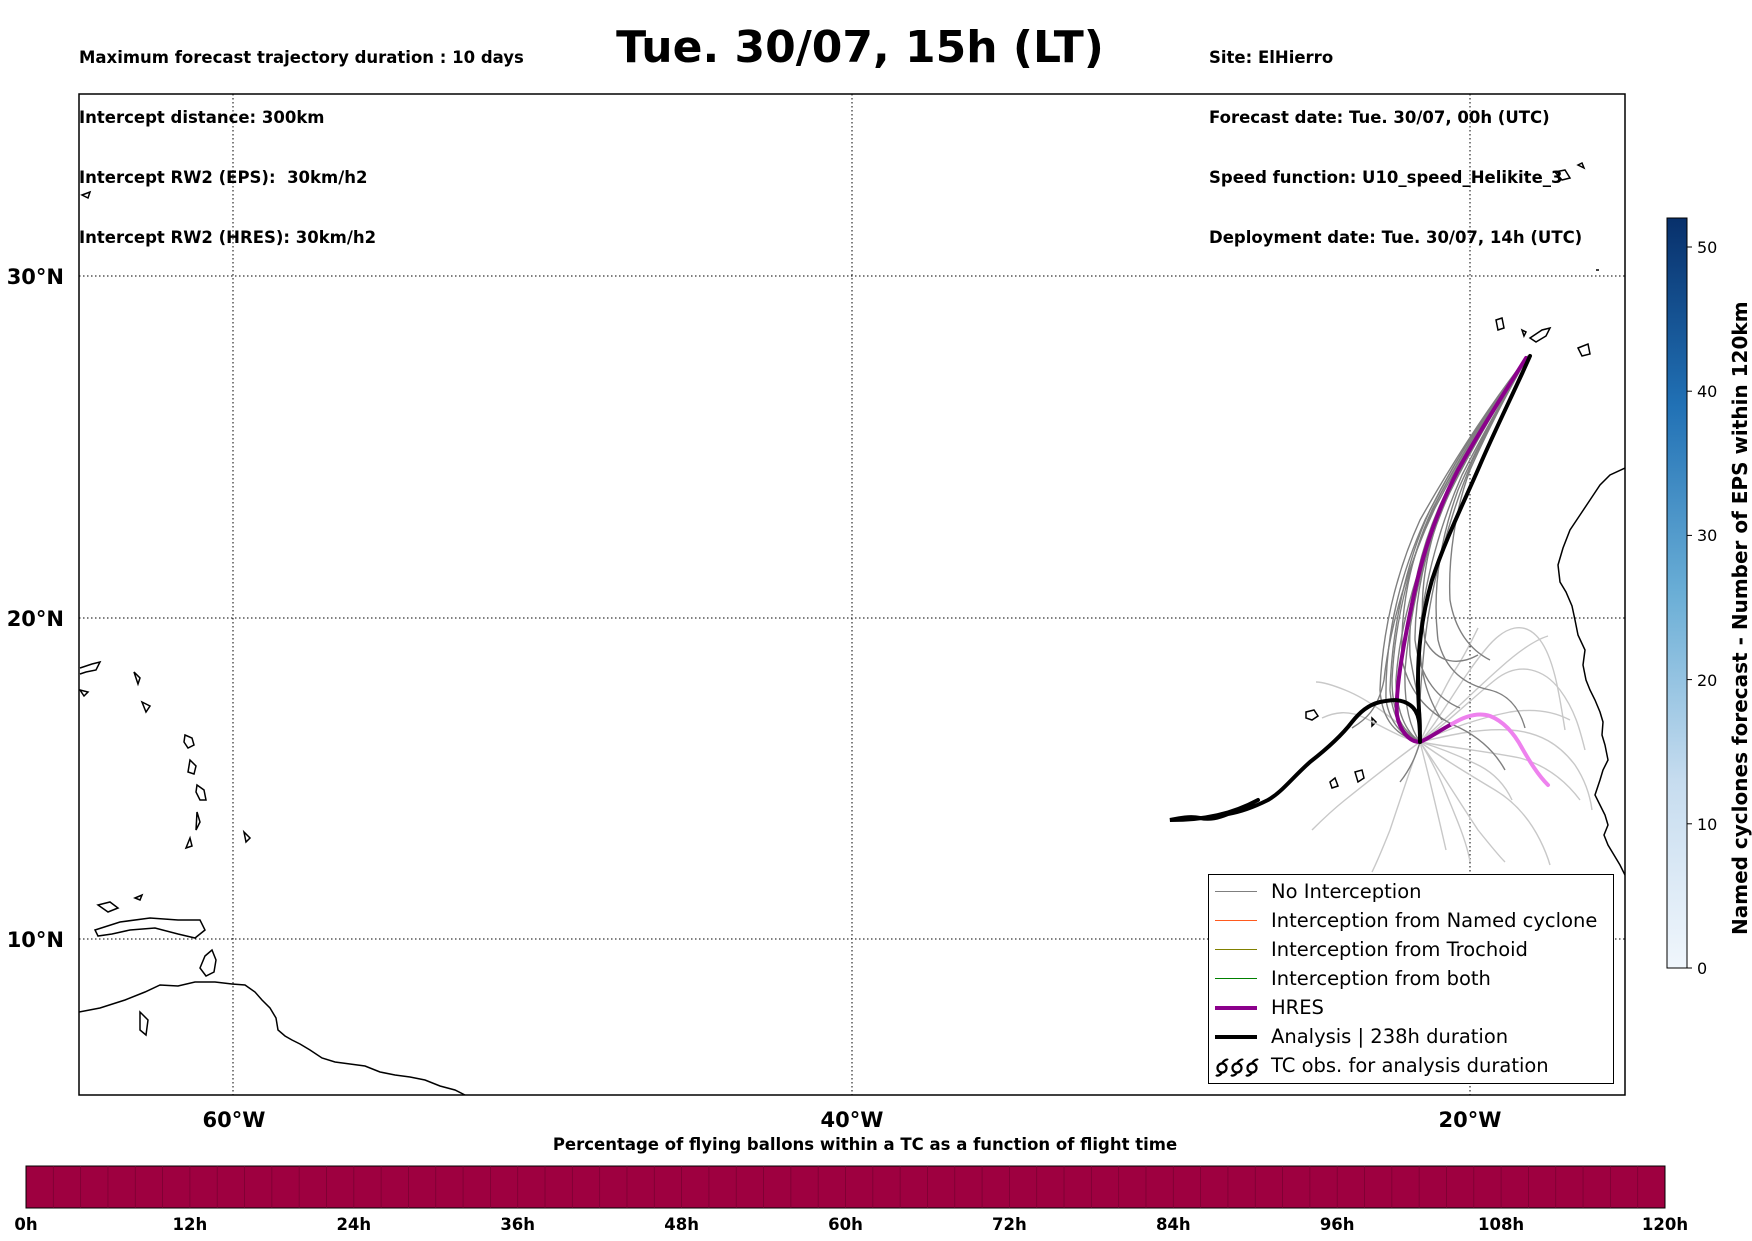  I want to click on legend-label: Interception from Trochoid, so click(1399, 949).